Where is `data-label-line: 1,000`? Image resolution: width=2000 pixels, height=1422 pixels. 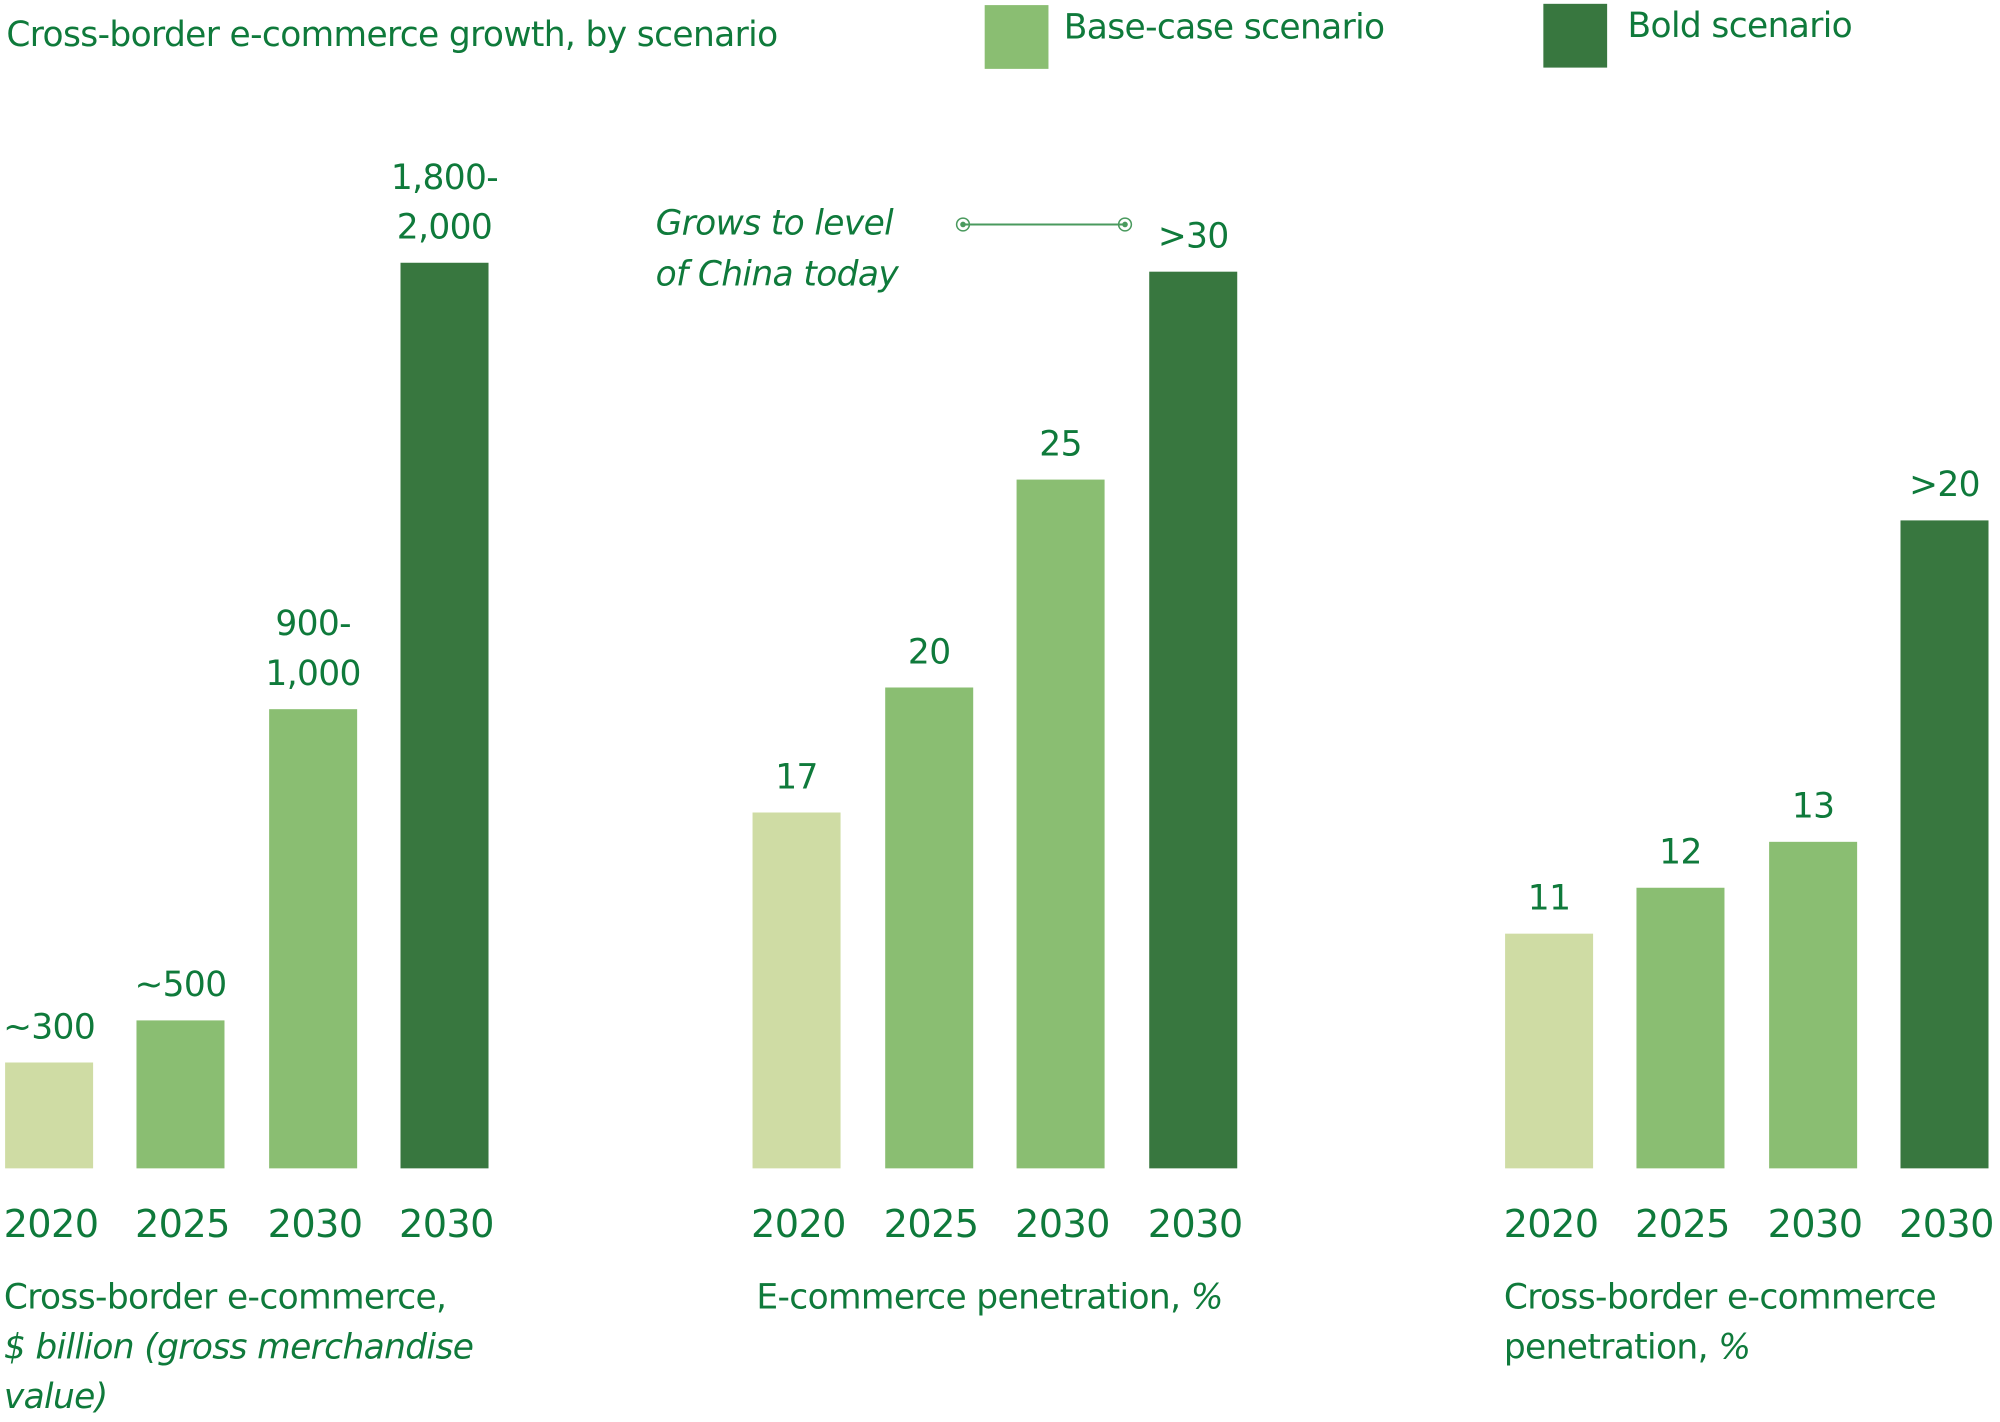
data-label-line: 1,000 is located at coordinates (313, 674).